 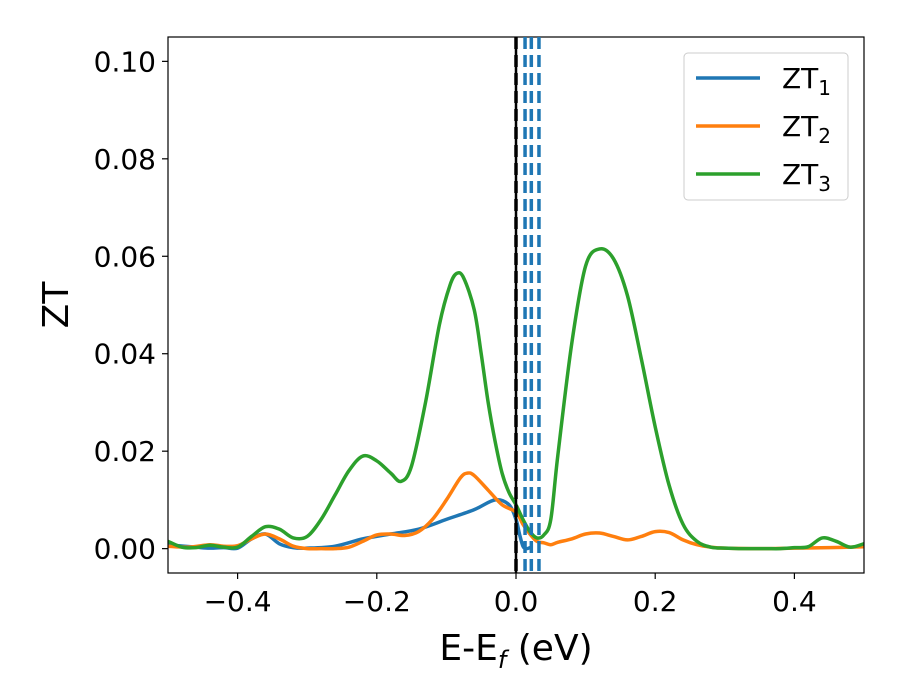 I want to click on x-axis: −0.4 −0.2 0.0 0.2 0.4, so click(x=510, y=595).